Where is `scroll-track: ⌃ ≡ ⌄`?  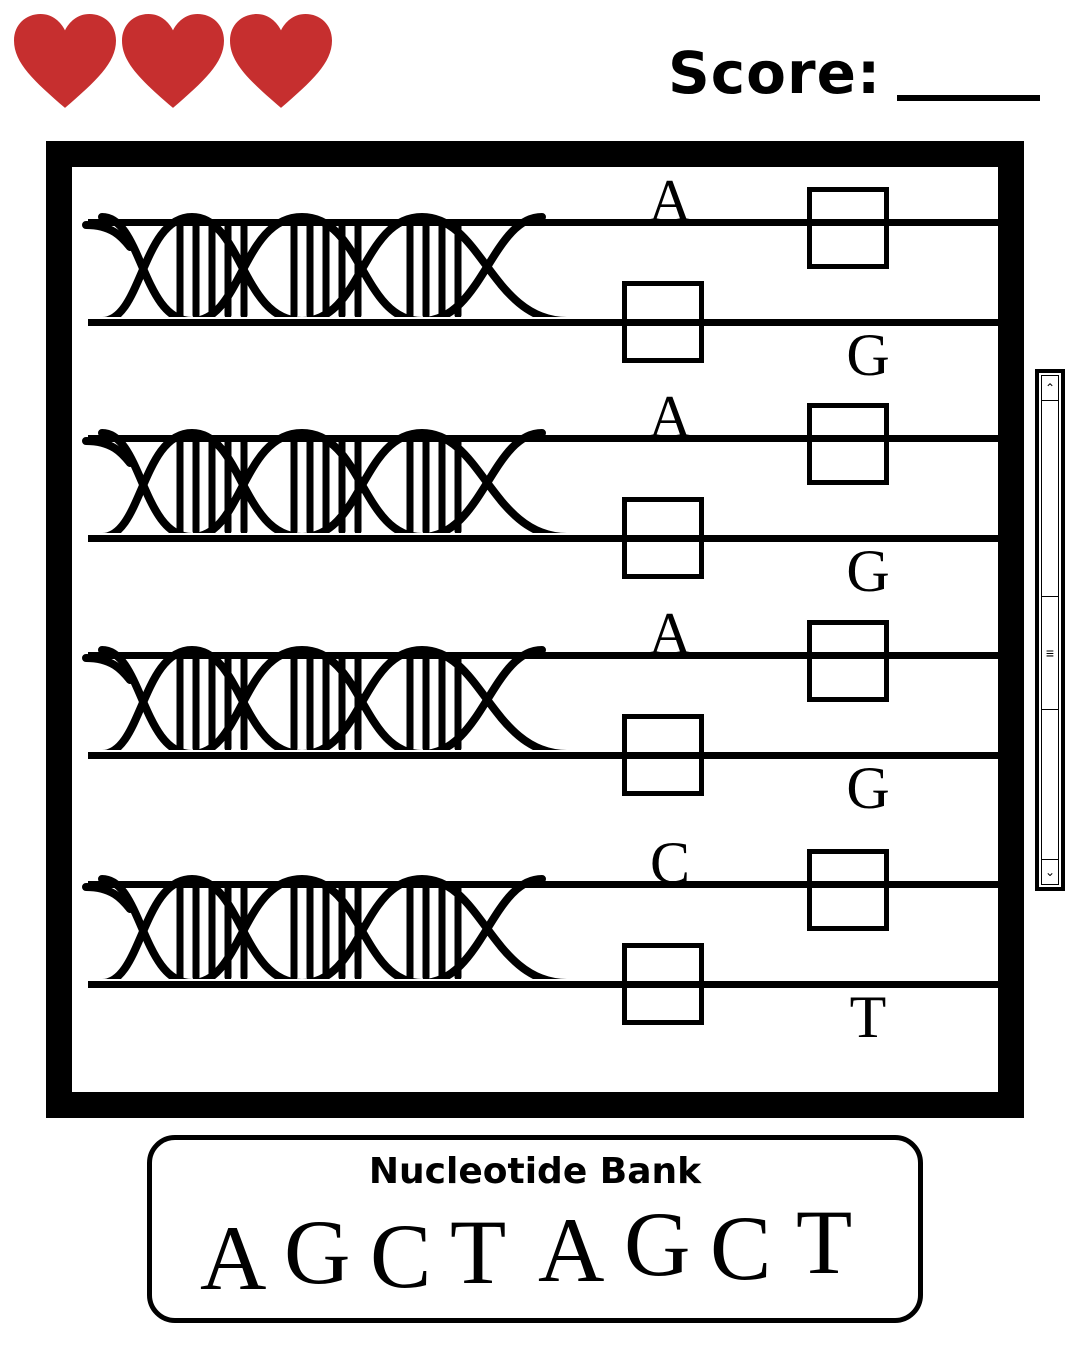
scroll-track: ⌃ ≡ ⌄ is located at coordinates (1050, 630).